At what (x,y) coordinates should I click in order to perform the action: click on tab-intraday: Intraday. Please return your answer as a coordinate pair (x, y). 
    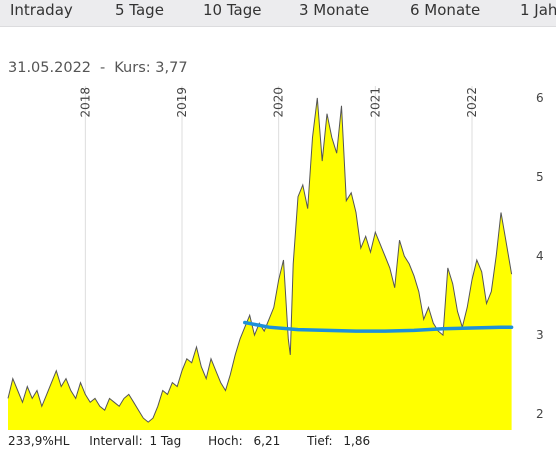
    Looking at the image, I should click on (41, 10).